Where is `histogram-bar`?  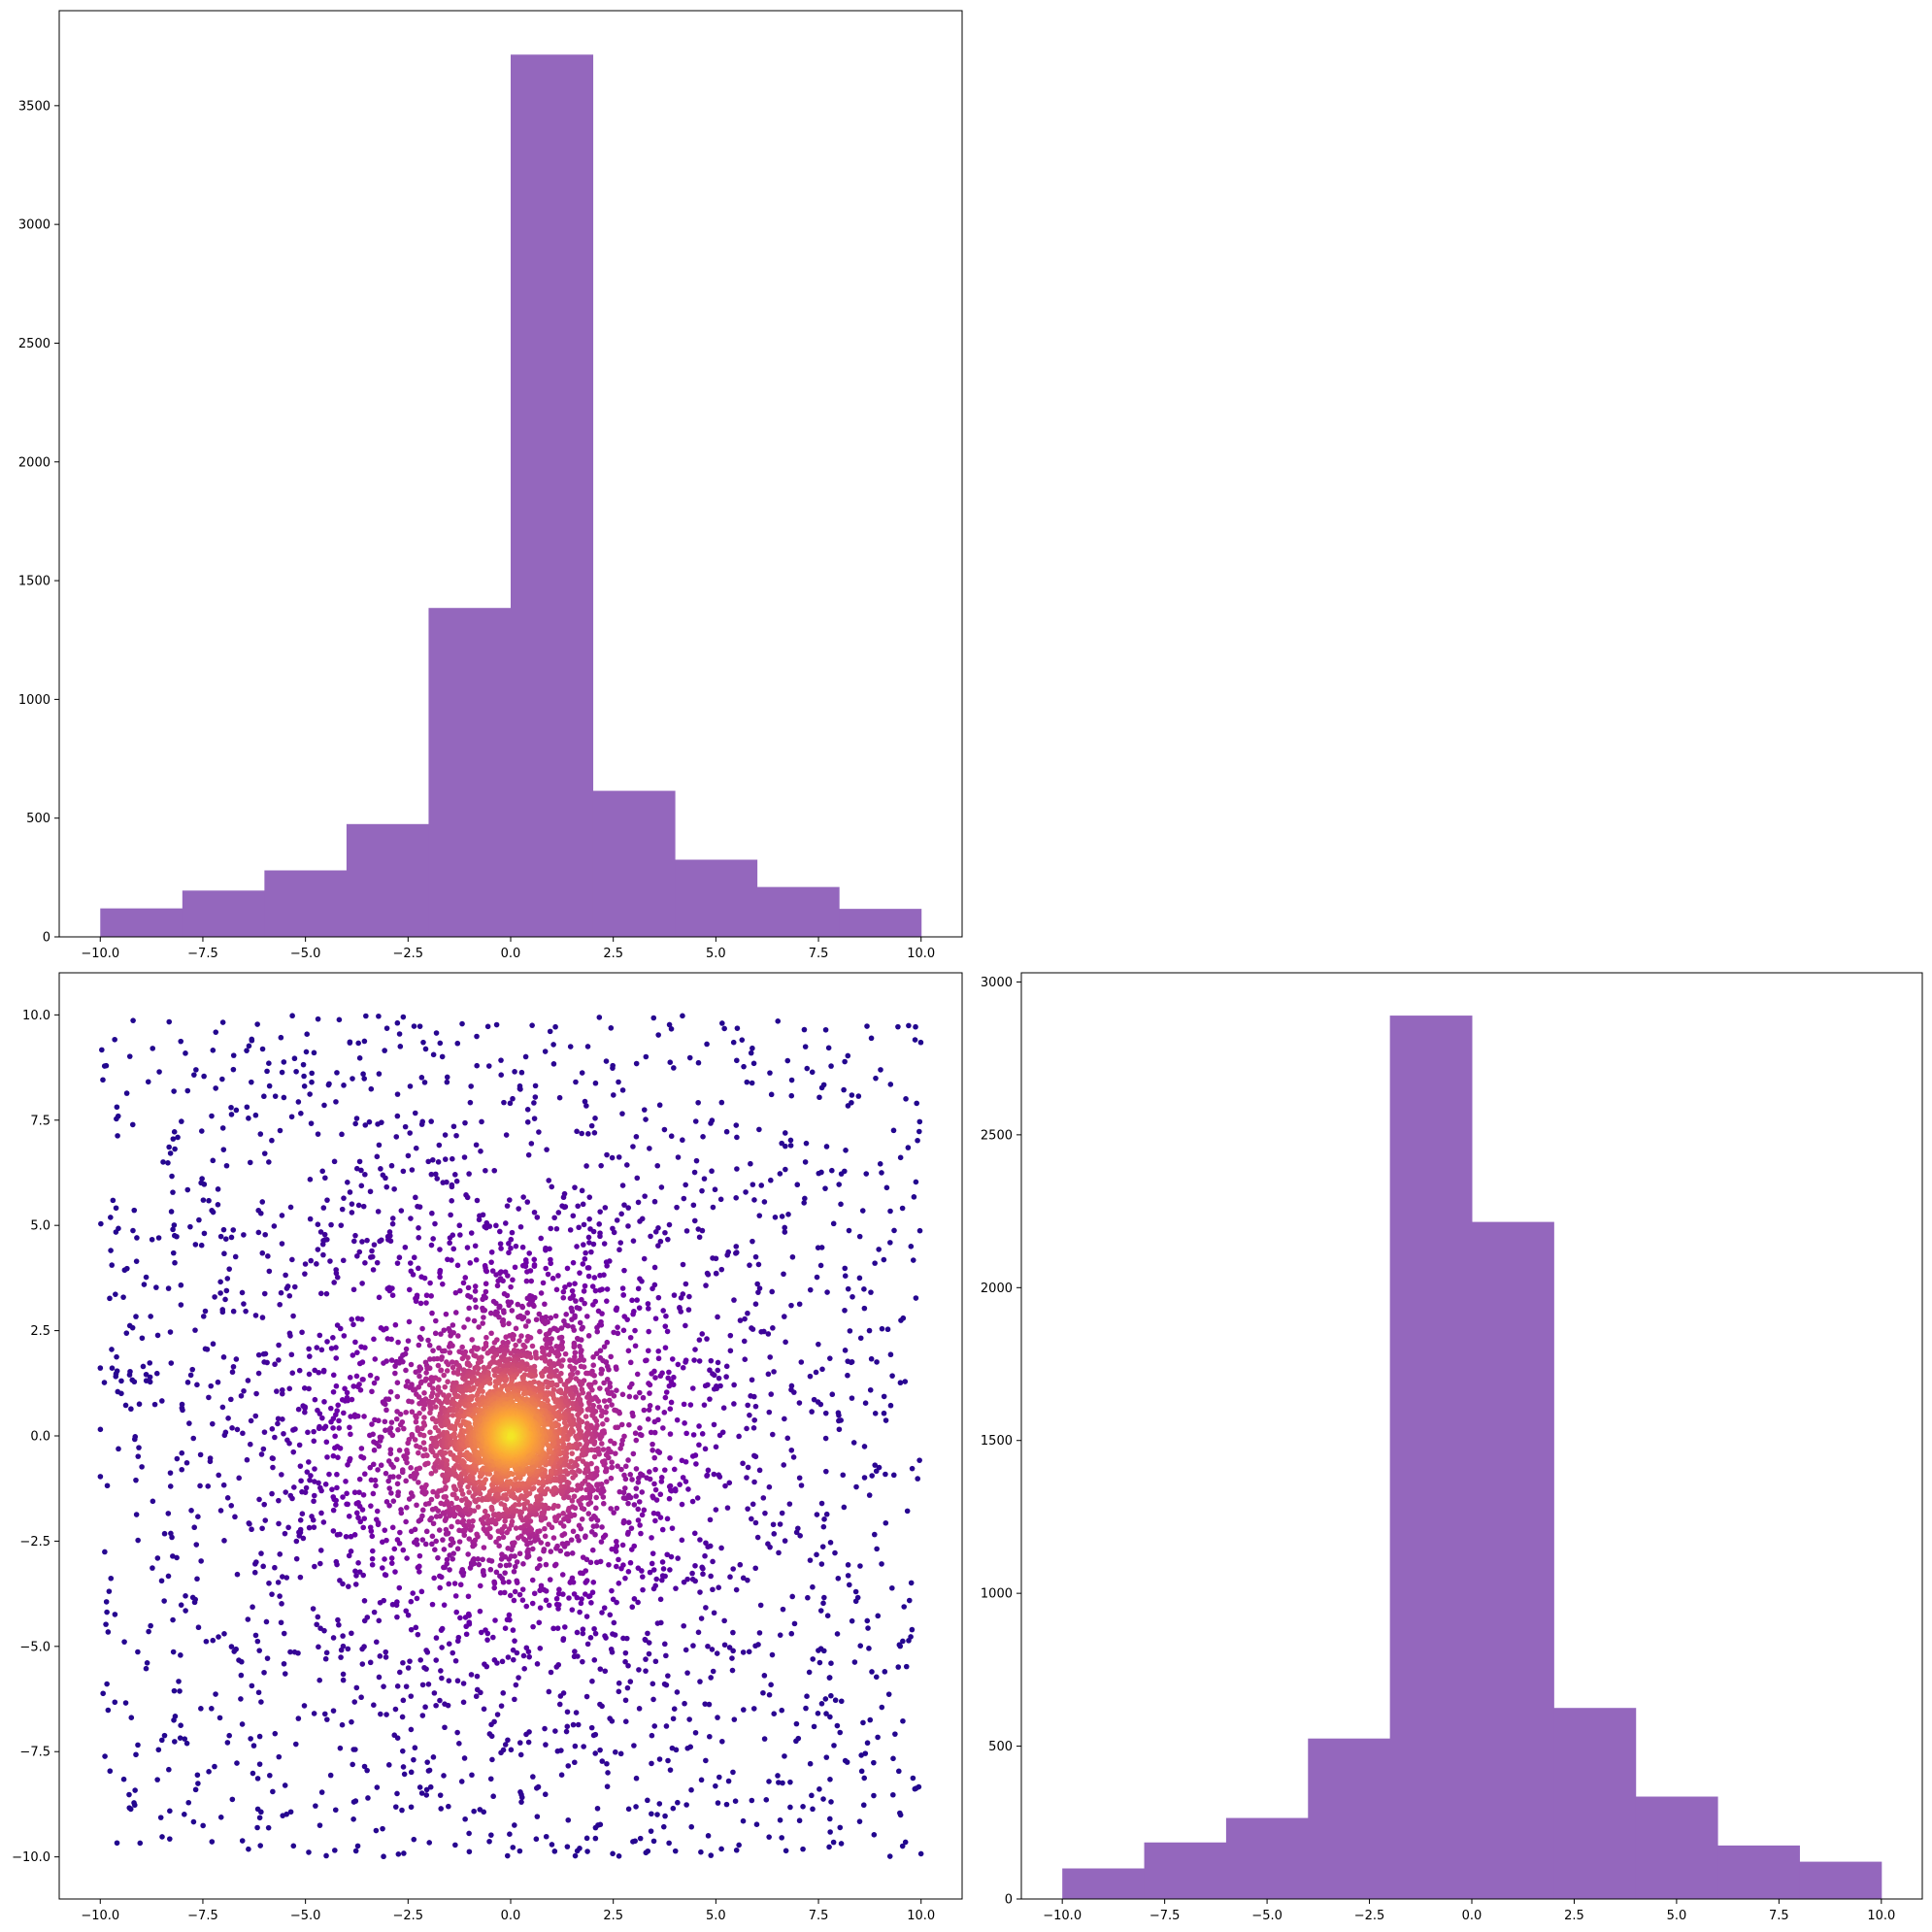
histogram-bar is located at coordinates (552, 496).